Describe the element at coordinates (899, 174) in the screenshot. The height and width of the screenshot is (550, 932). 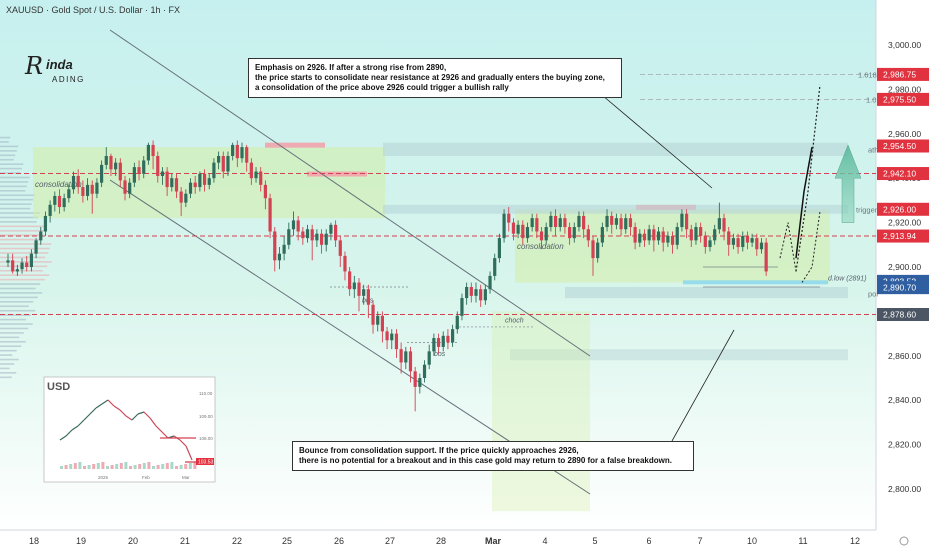
I see `price-tag-label: 2,942.10` at that location.